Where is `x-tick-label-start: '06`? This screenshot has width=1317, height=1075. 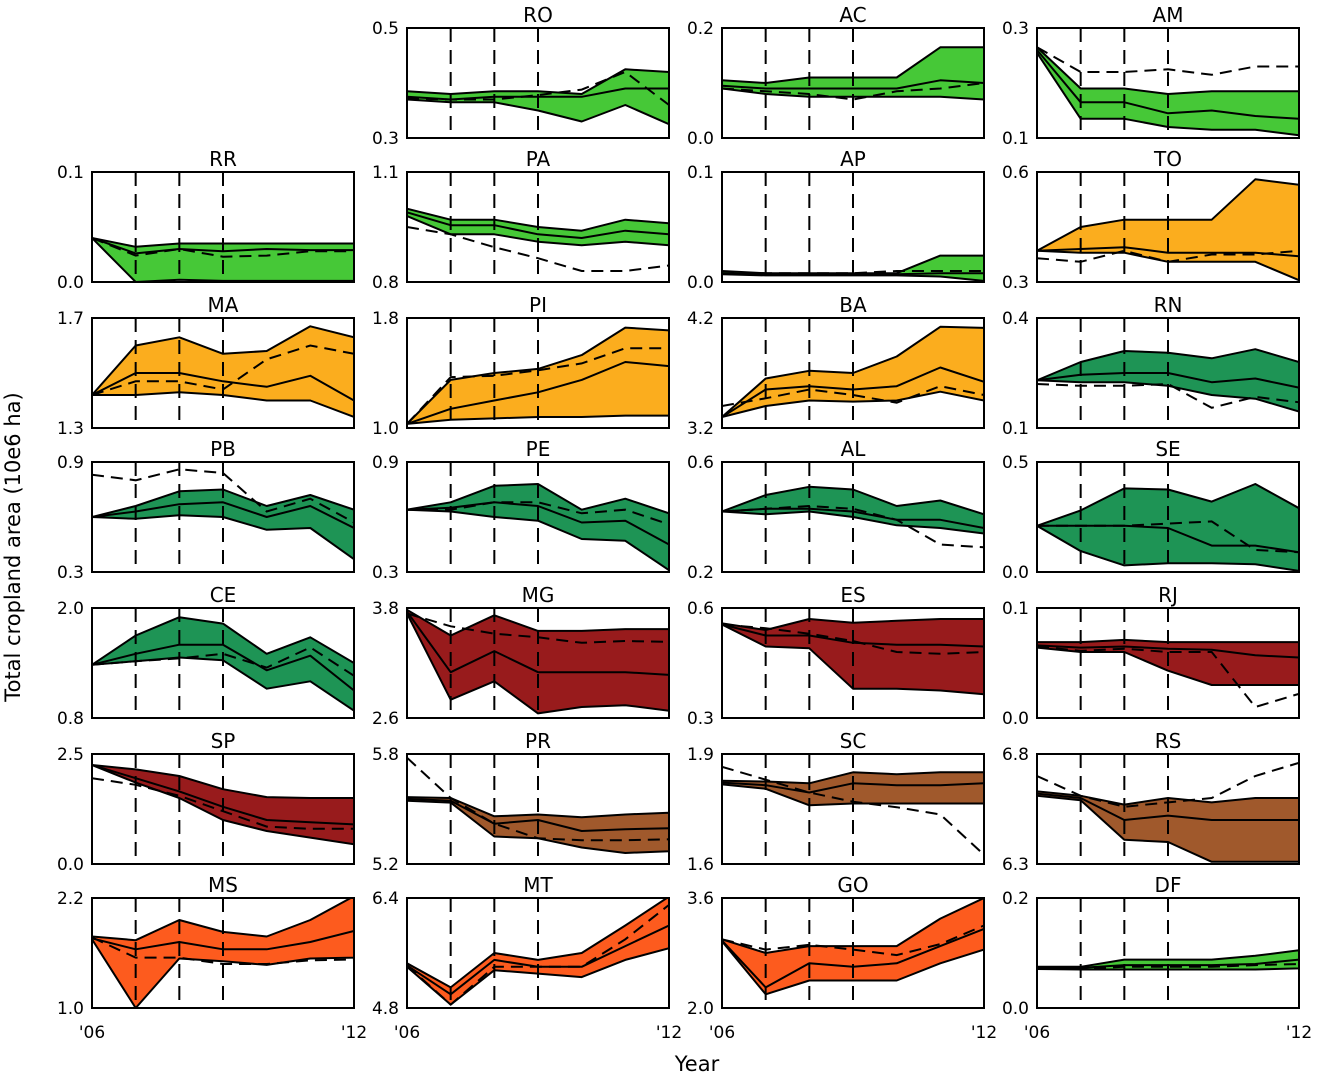
x-tick-label-start: '06 is located at coordinates (407, 1033).